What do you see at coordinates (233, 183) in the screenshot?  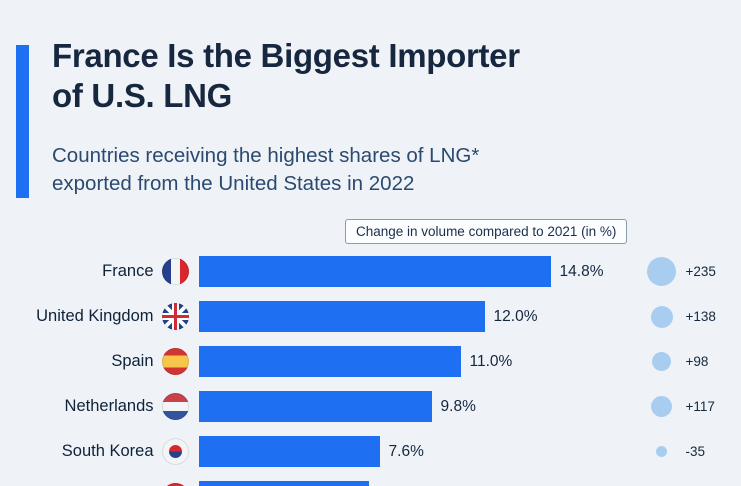 I see `chart-subtitle-line2: exported from the United States in 2022` at bounding box center [233, 183].